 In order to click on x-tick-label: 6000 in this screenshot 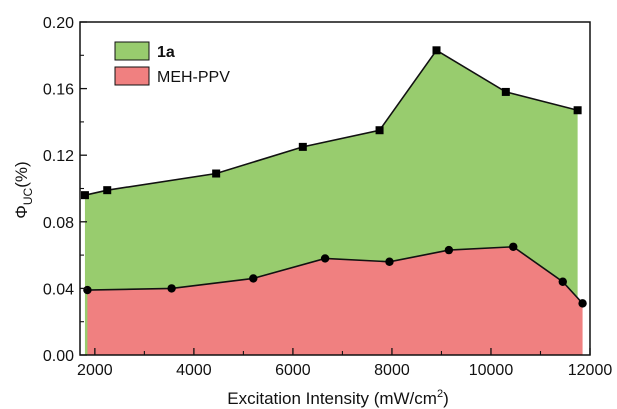, I will do `click(293, 370)`.